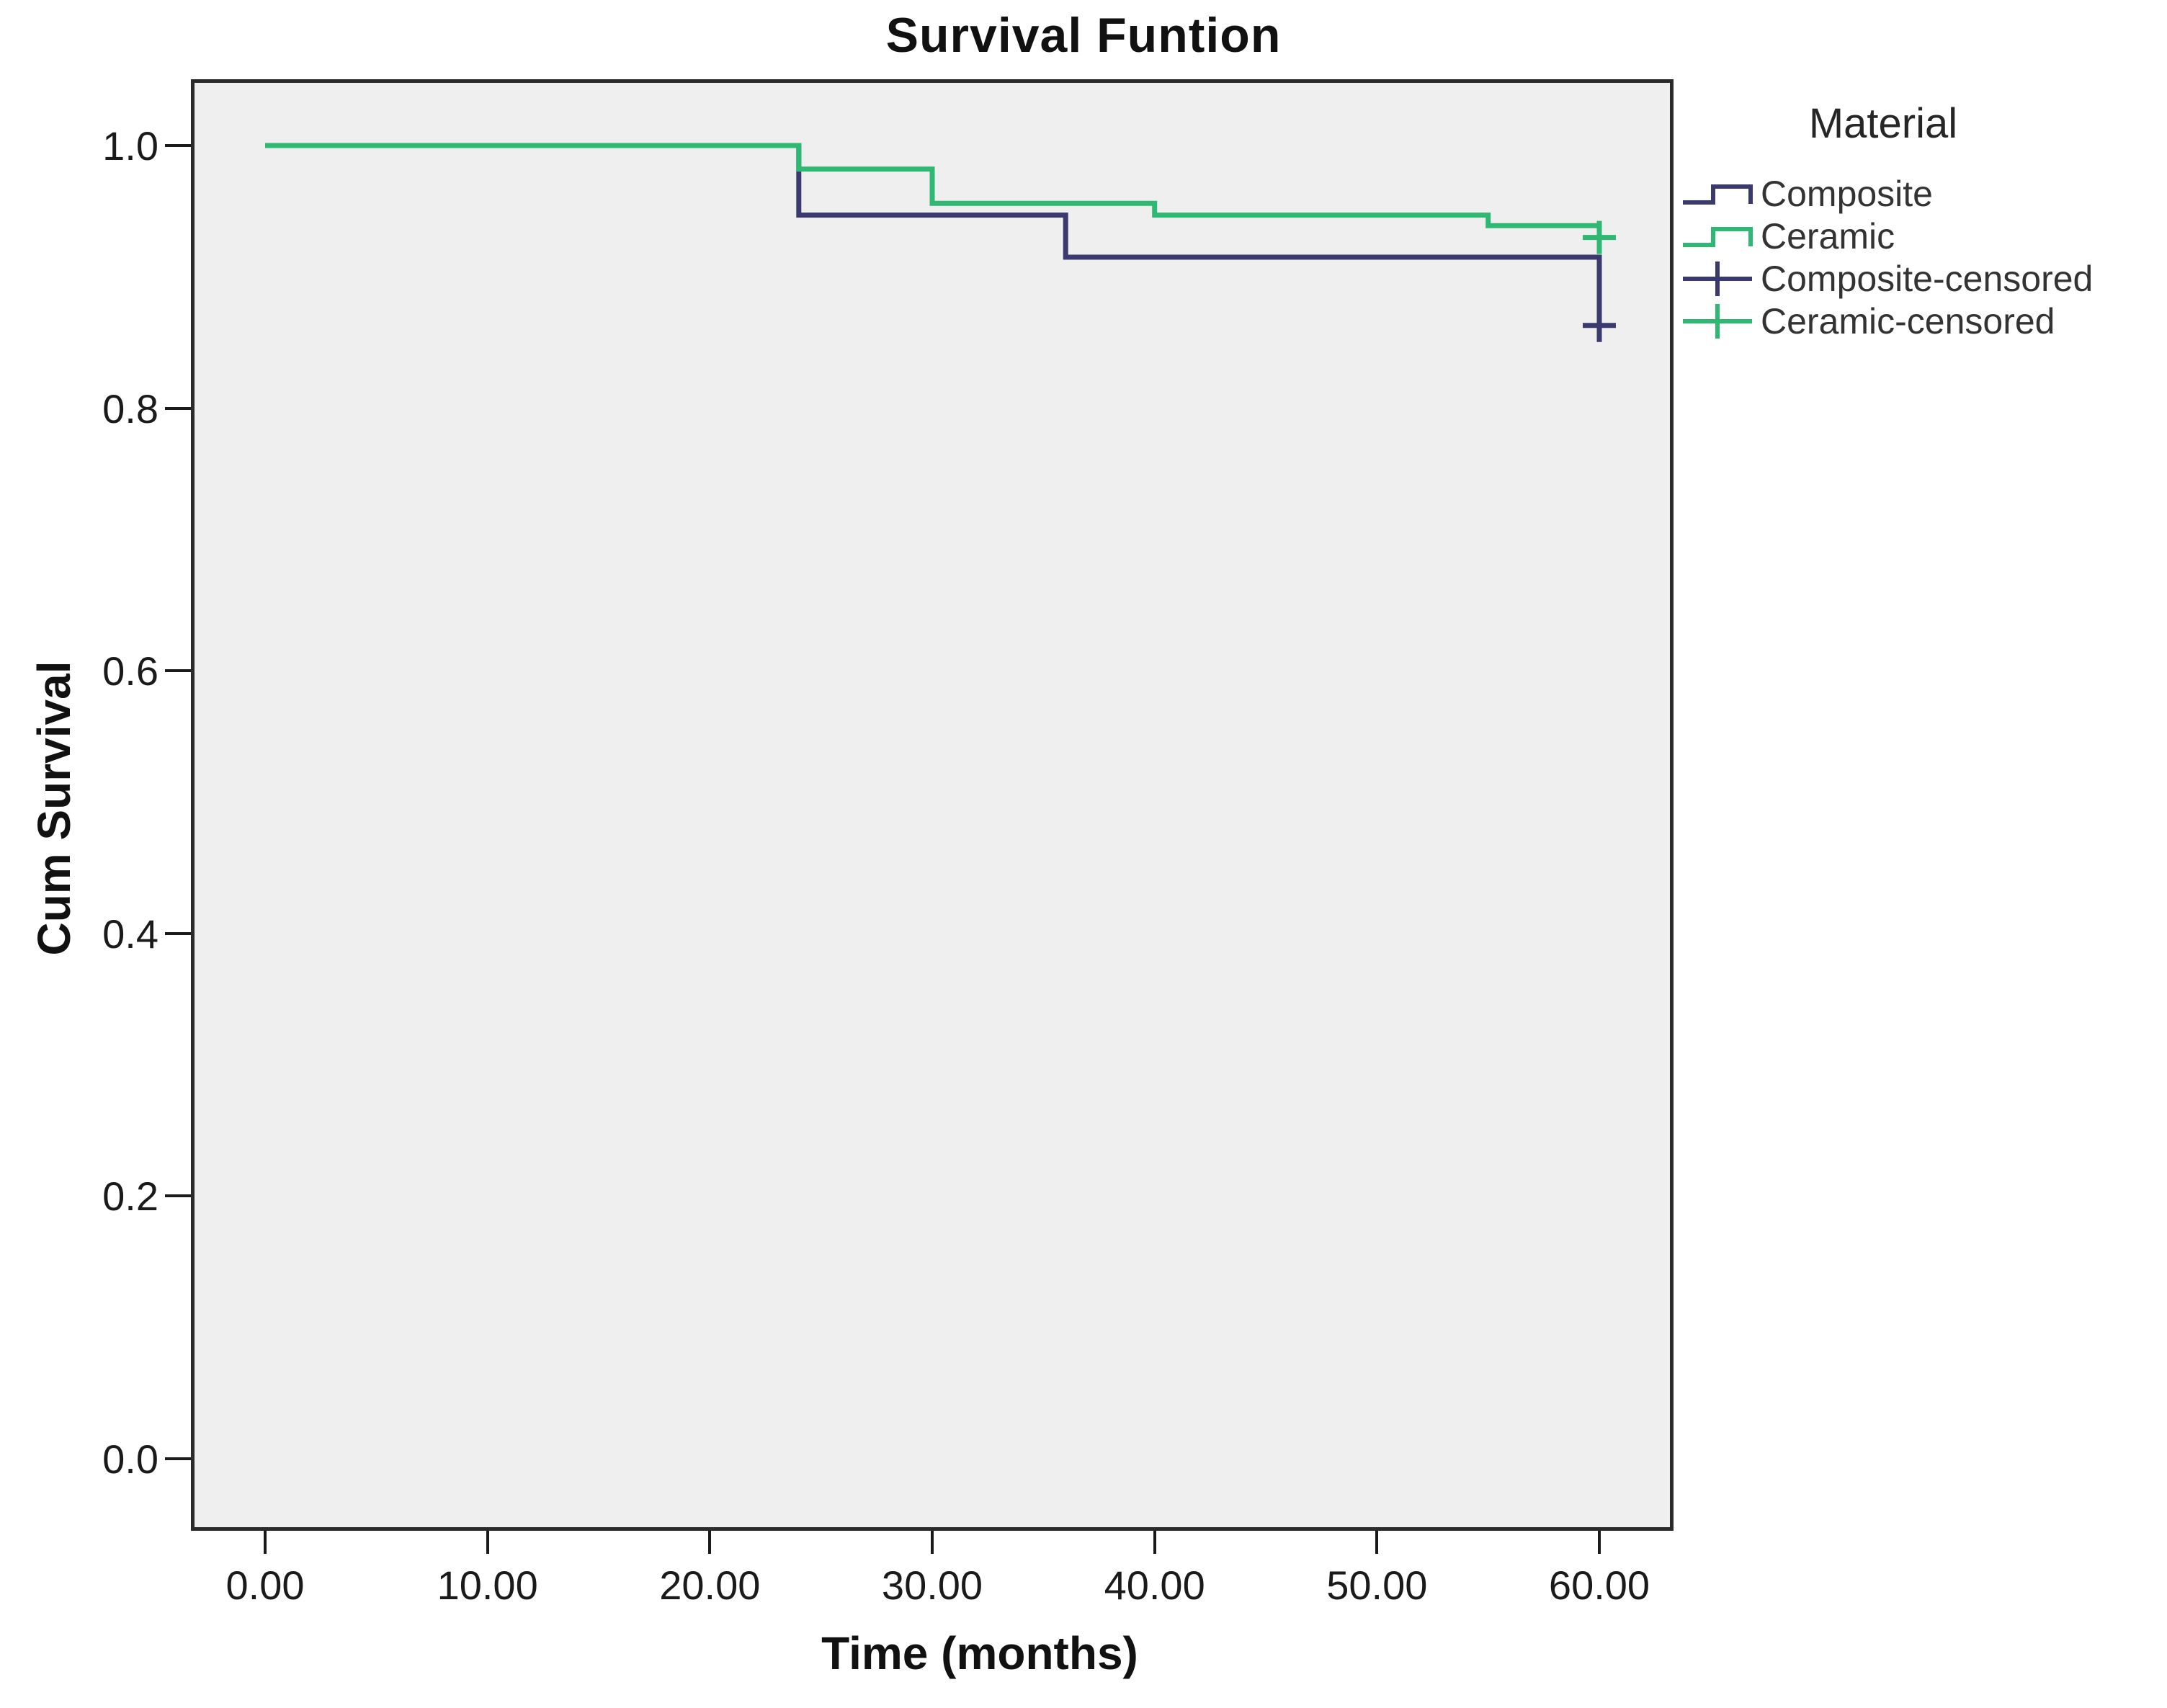  I want to click on x-tick-label: 20.00, so click(710, 1585).